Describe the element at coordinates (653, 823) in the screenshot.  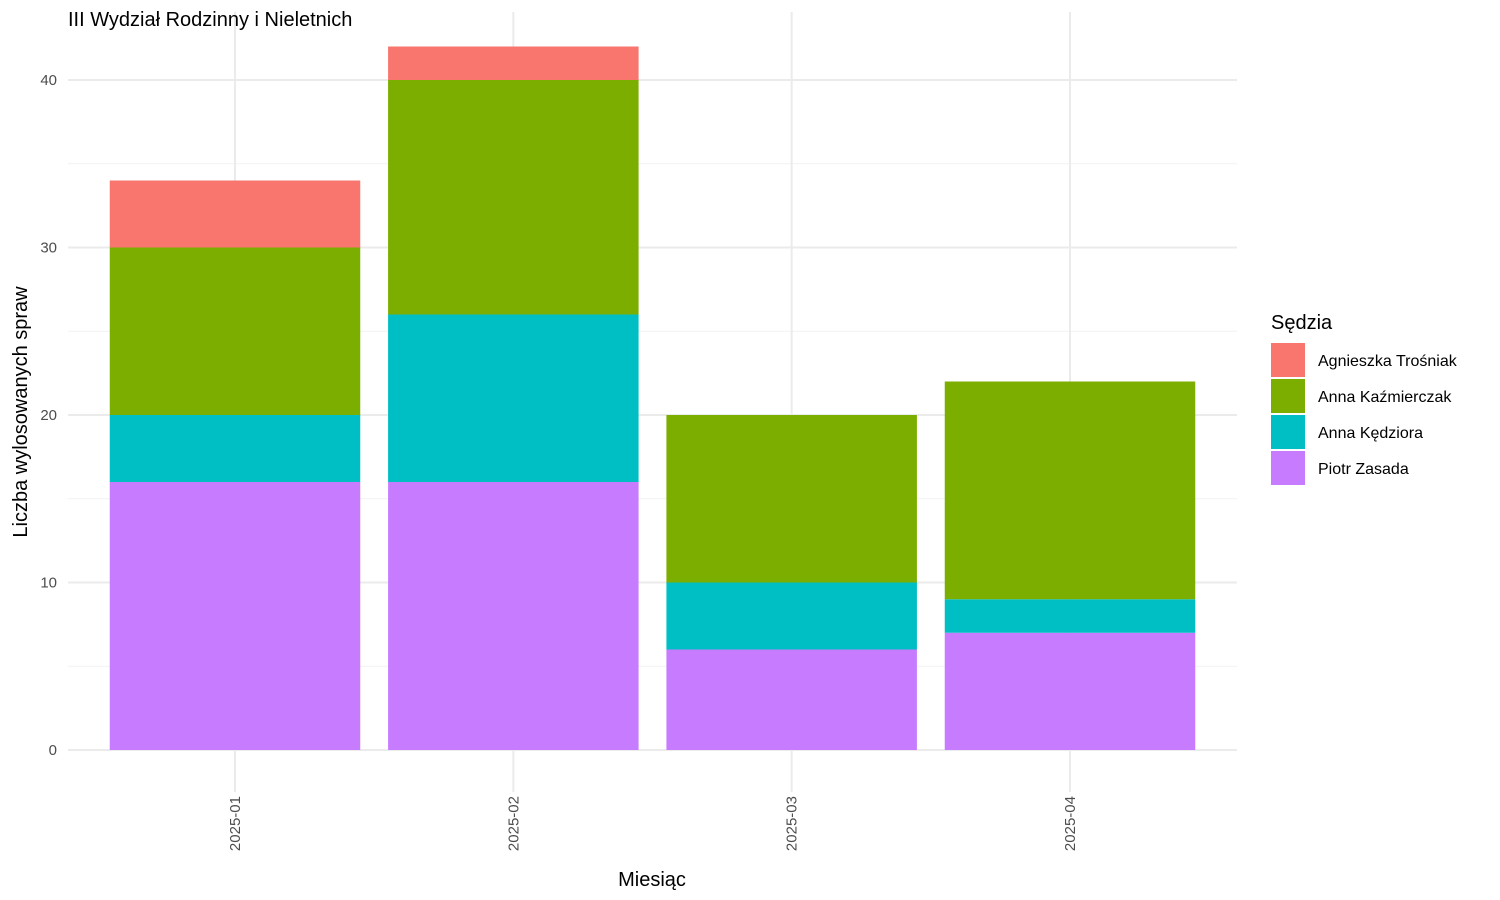
I see `x-axis-ticks: 2025-01 2025-02 2025-03 2025-04` at that location.